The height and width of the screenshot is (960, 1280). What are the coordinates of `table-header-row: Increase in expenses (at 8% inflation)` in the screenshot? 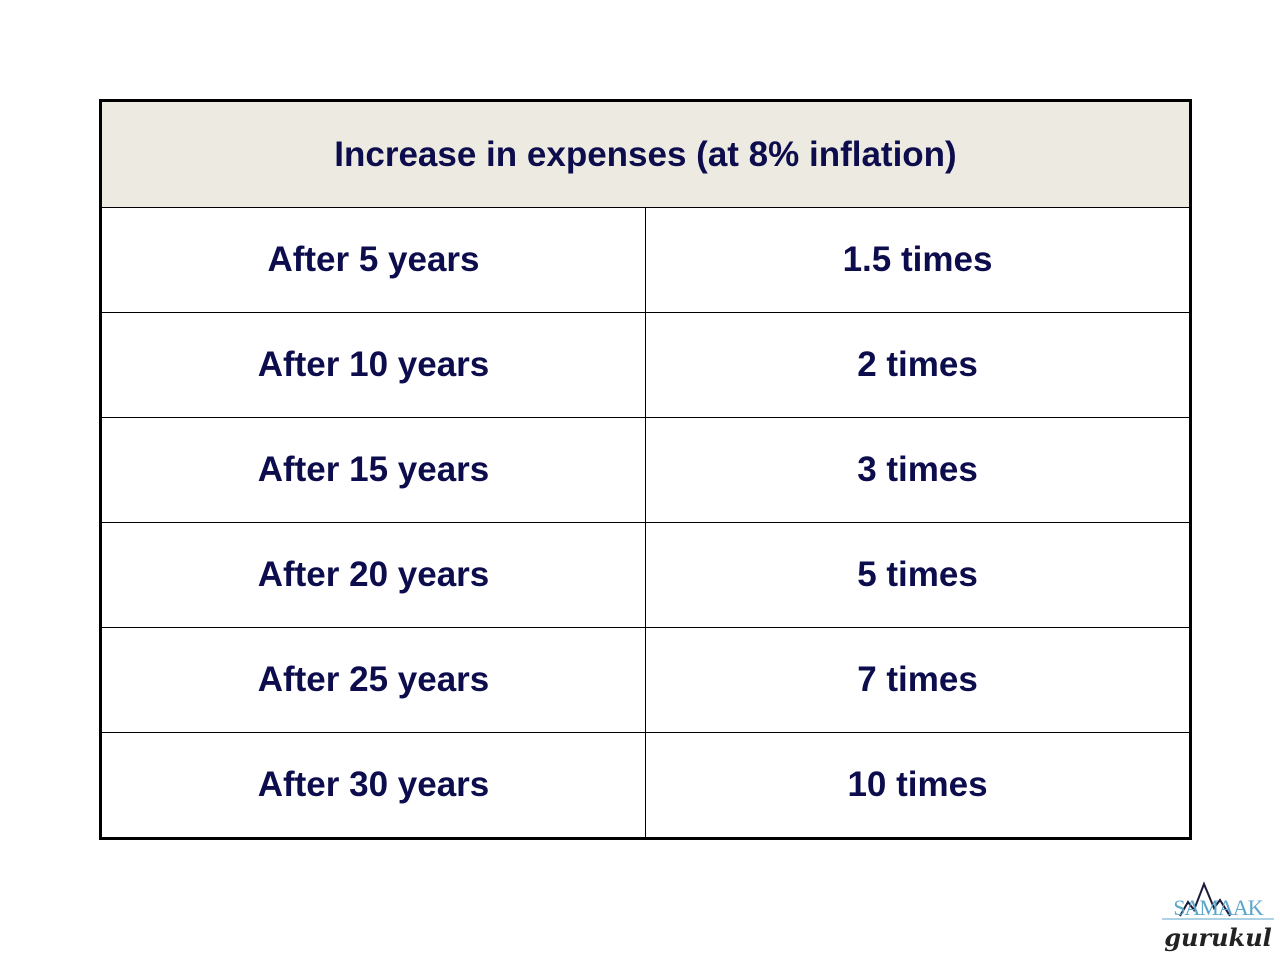 It's located at (645, 154).